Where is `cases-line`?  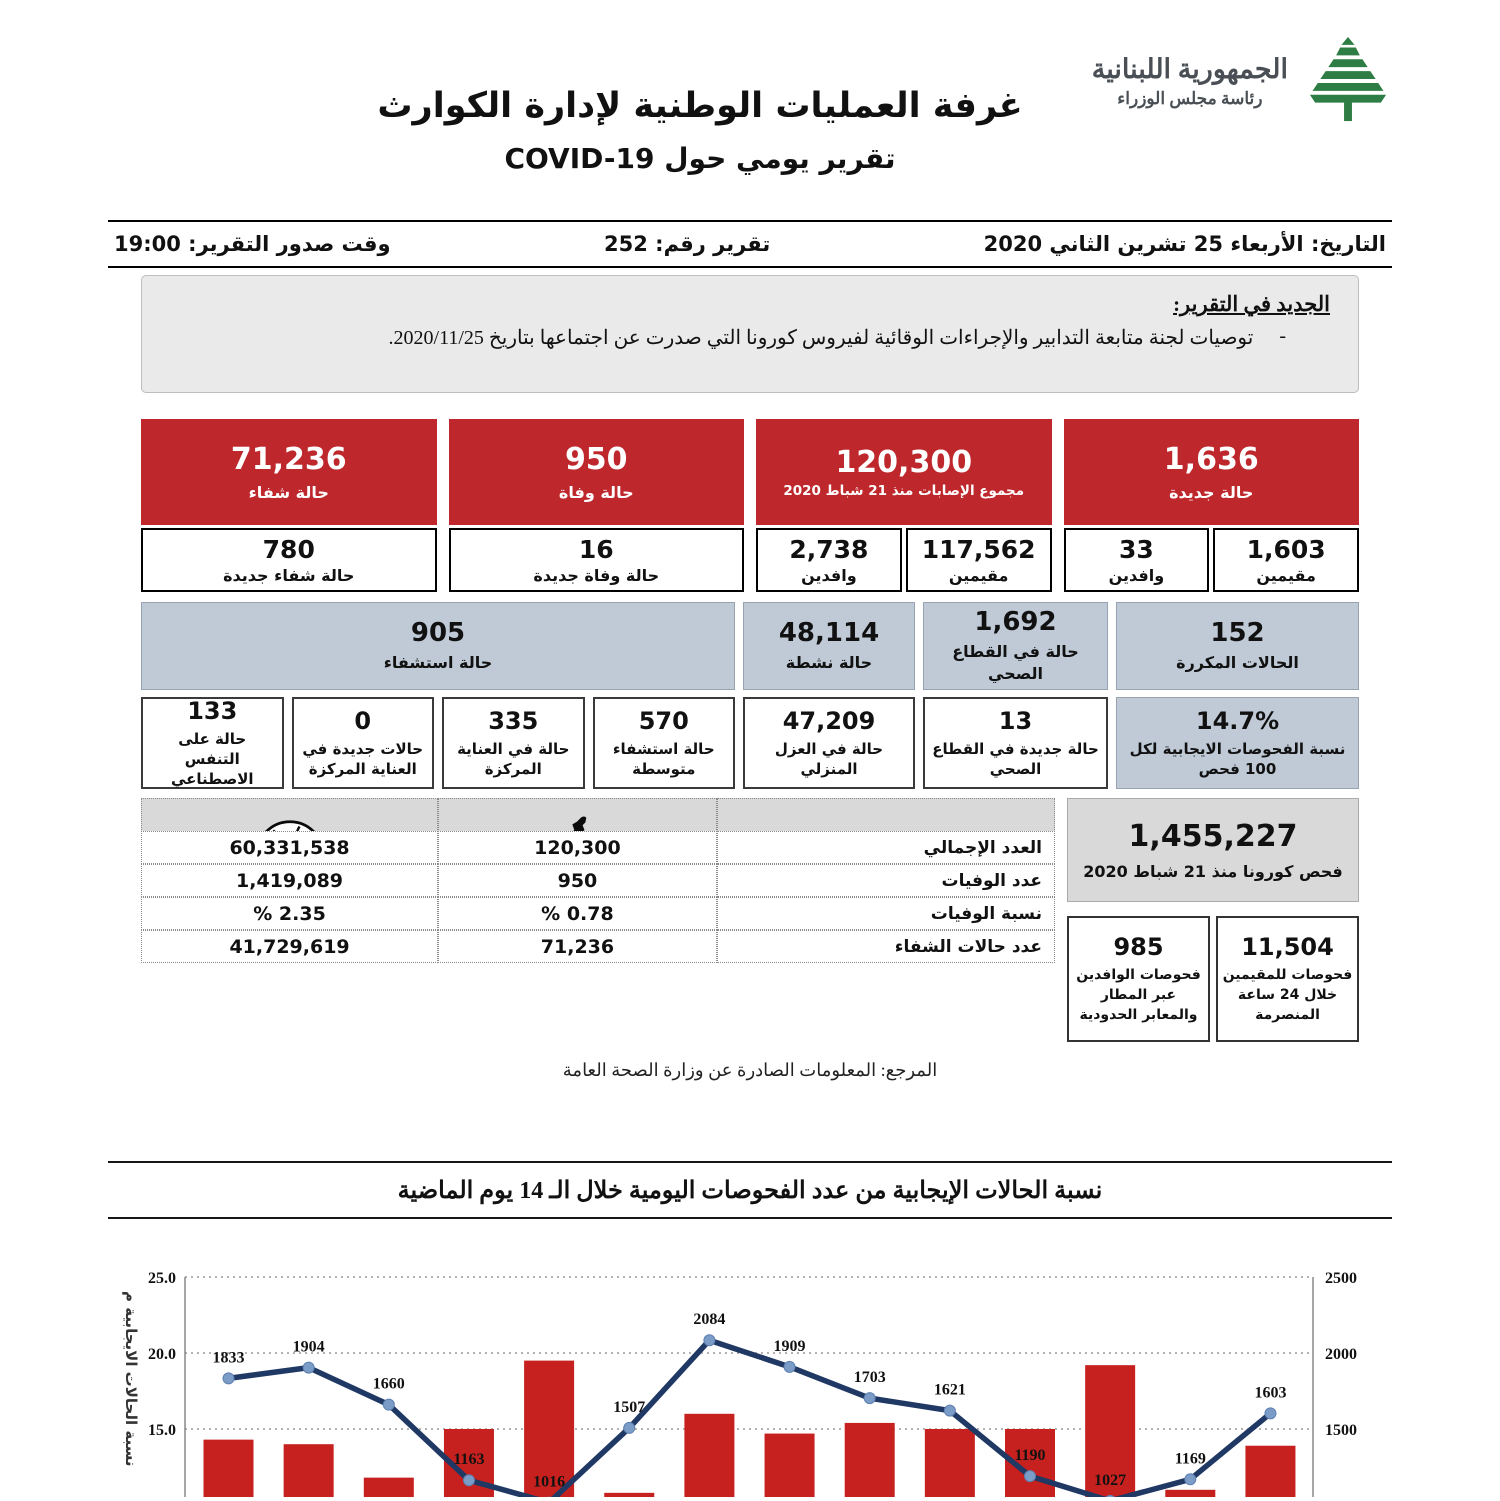
cases-line is located at coordinates (750, 1419).